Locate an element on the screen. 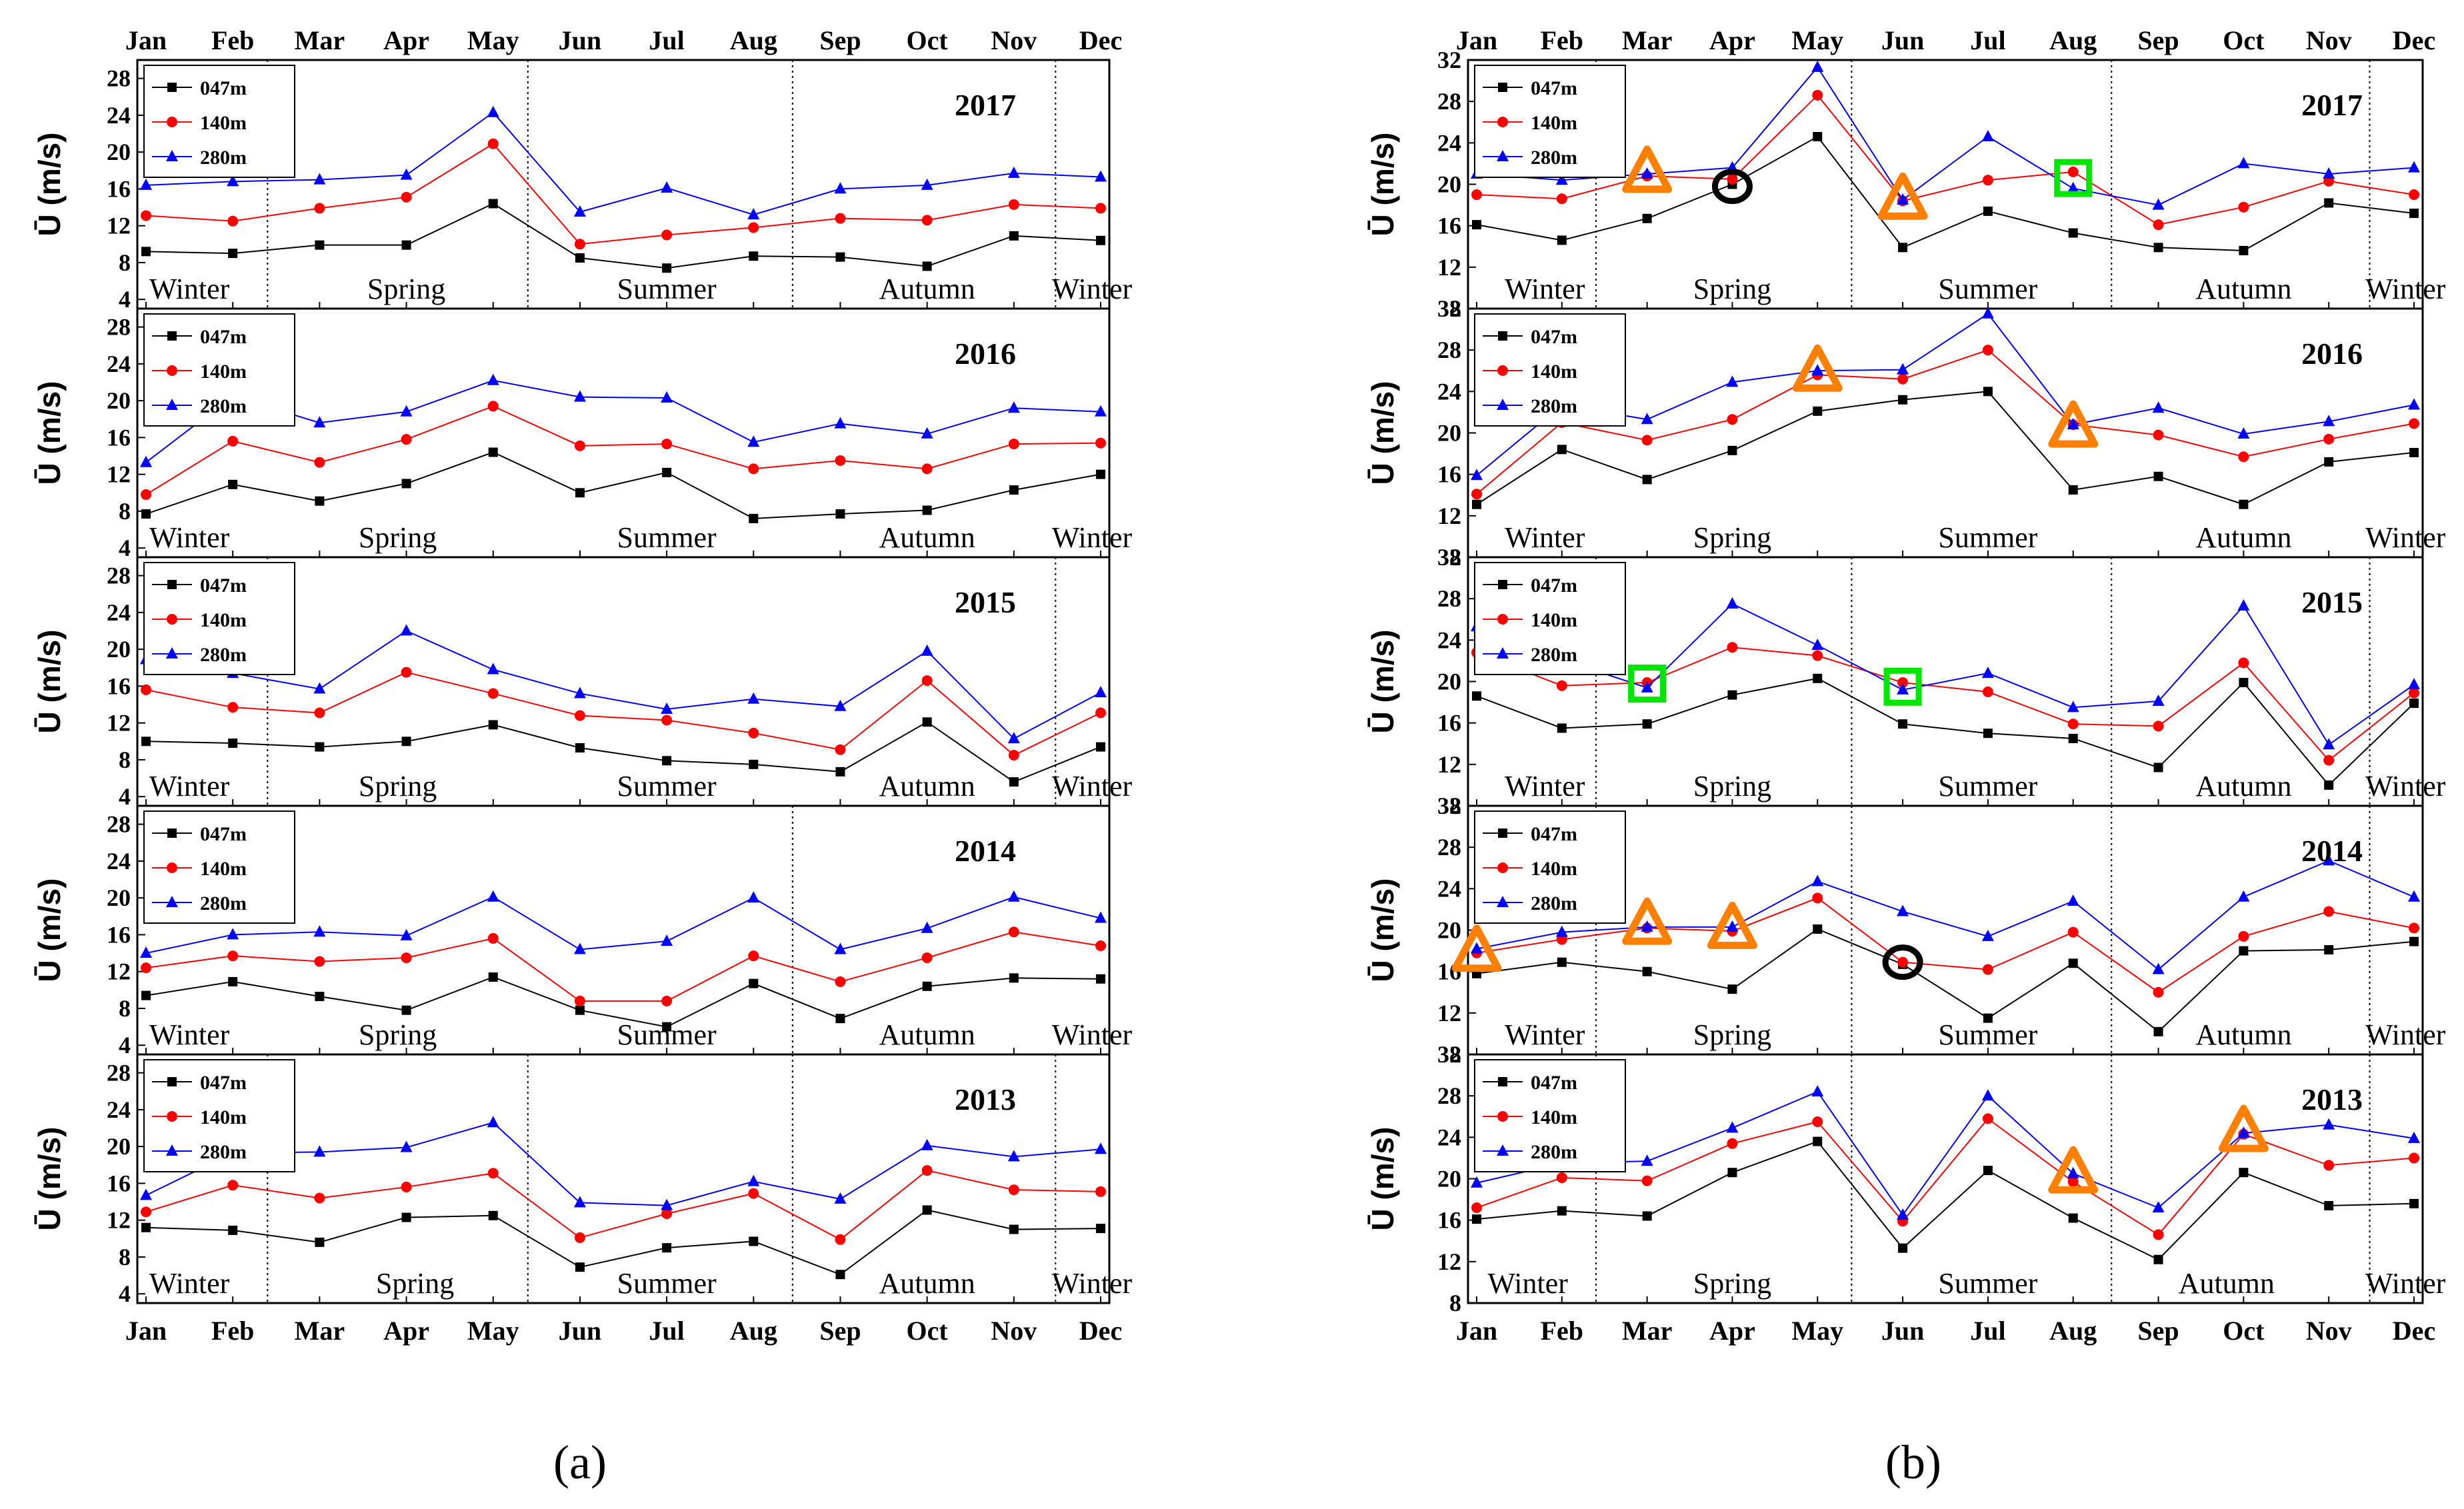  point-280m-Feb is located at coordinates (233, 181).